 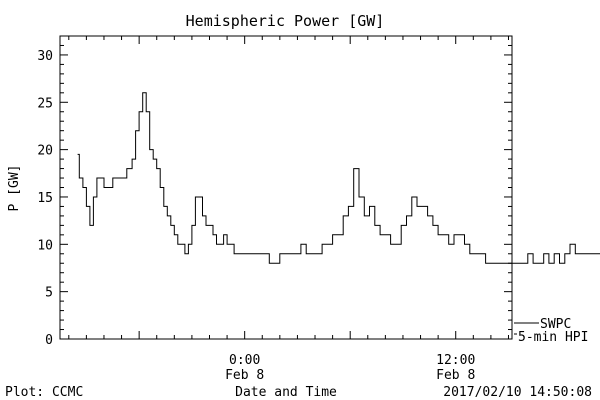 I want to click on y-tick-label: 25, so click(x=45, y=103).